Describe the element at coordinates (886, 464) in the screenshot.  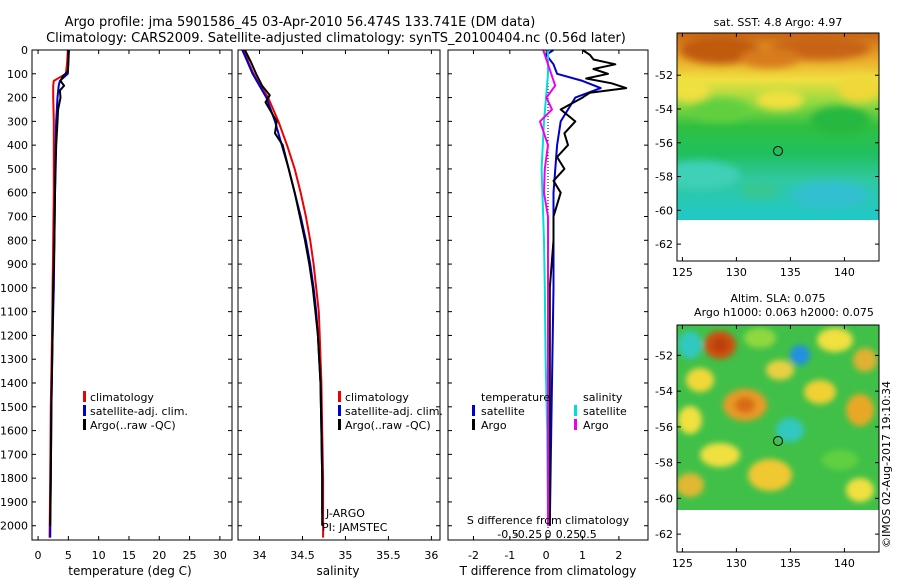
I see `imos-timestamp: ©IMOS 02-Aug-2017 19:10:34` at that location.